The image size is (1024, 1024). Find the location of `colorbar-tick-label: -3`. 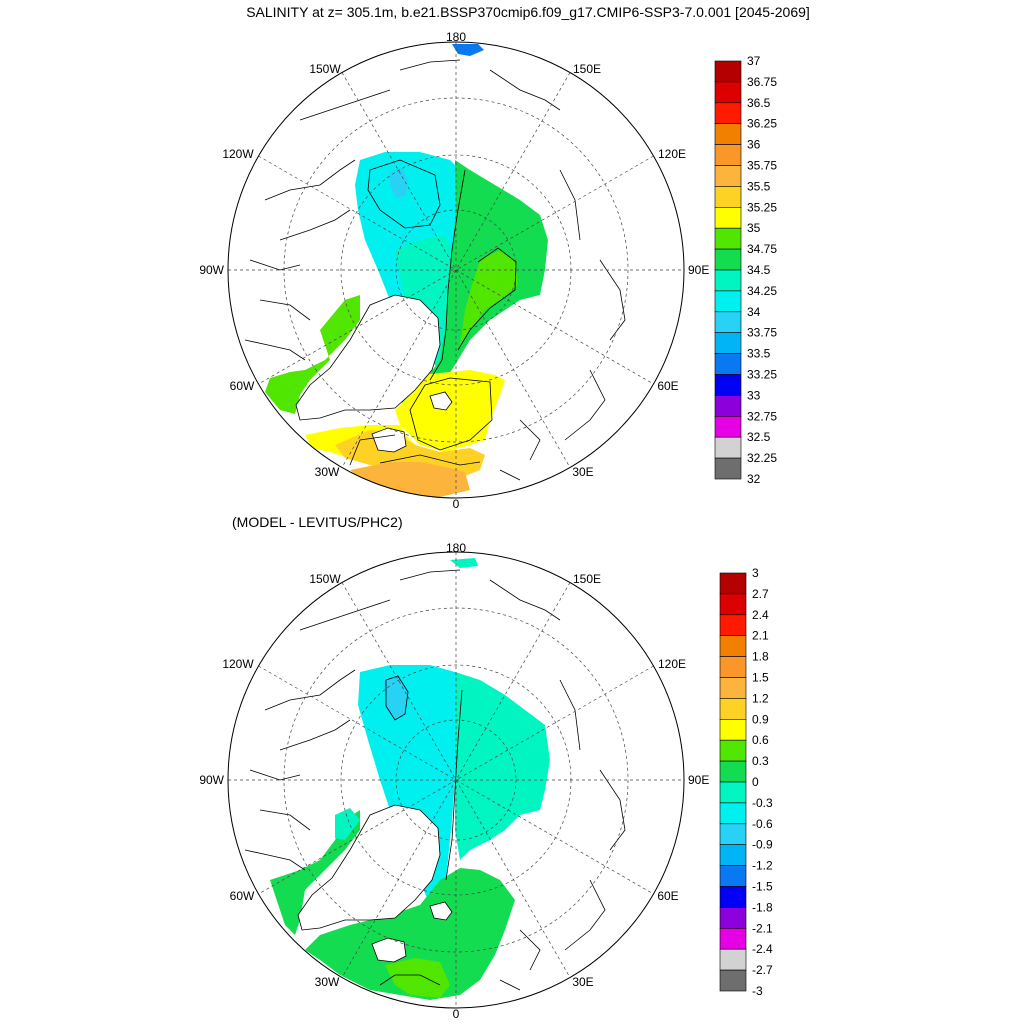

colorbar-tick-label: -3 is located at coordinates (757, 991).